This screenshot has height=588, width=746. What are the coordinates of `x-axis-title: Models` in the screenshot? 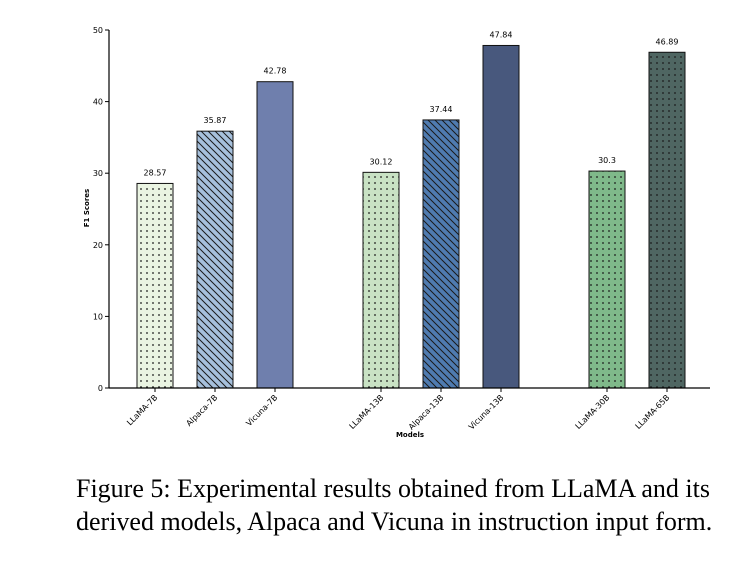 It's located at (410, 435).